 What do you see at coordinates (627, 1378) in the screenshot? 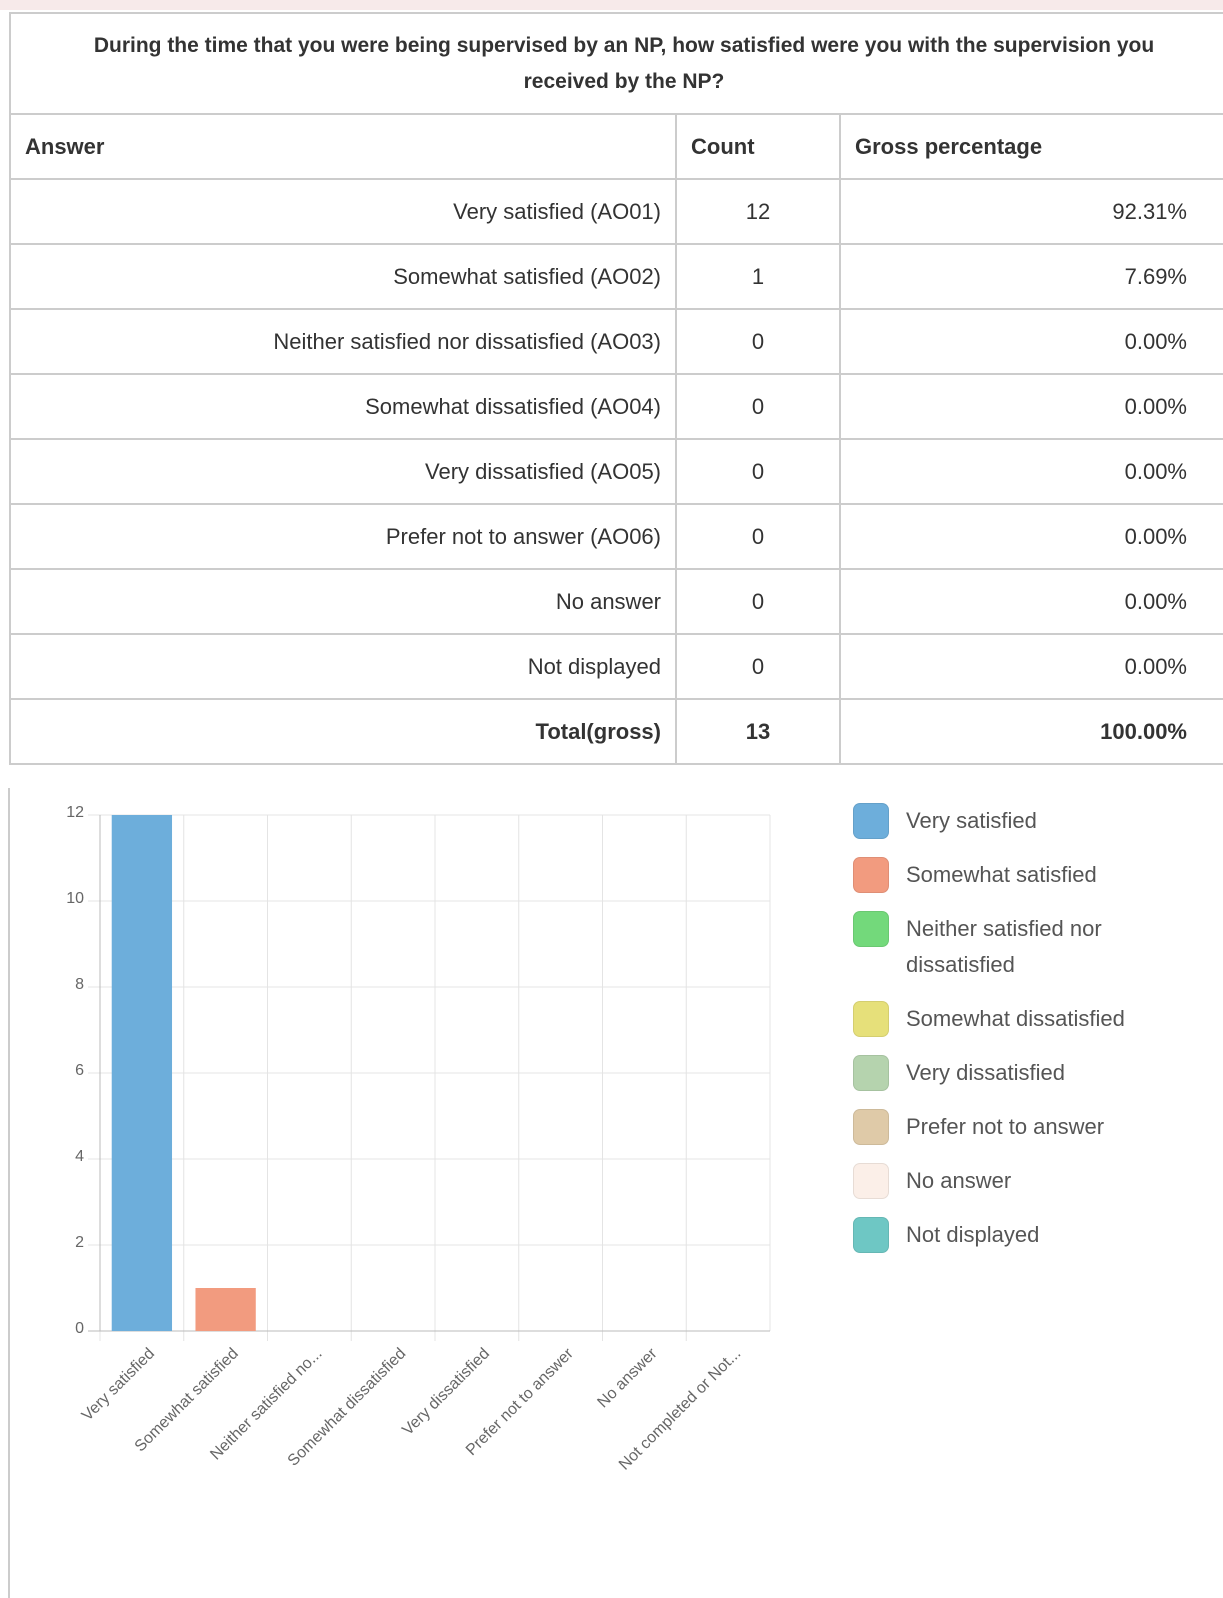
I see `x-tick-label: No answer` at bounding box center [627, 1378].